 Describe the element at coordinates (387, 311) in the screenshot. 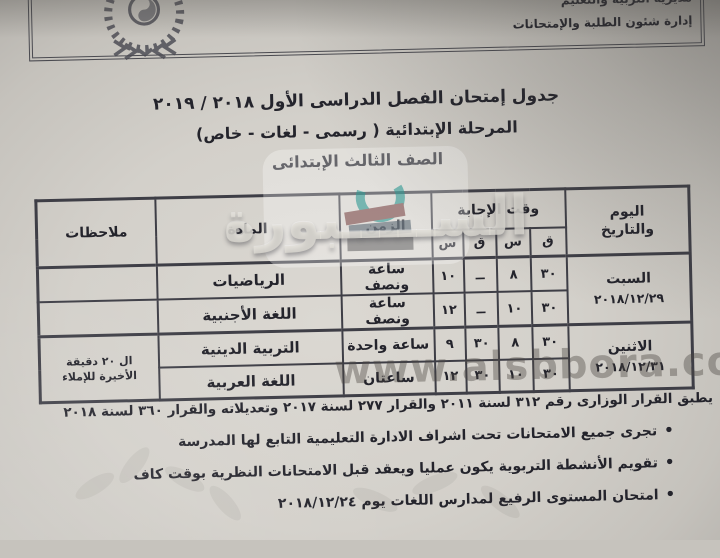

I see `duration-cell: ساعة ونصف` at that location.